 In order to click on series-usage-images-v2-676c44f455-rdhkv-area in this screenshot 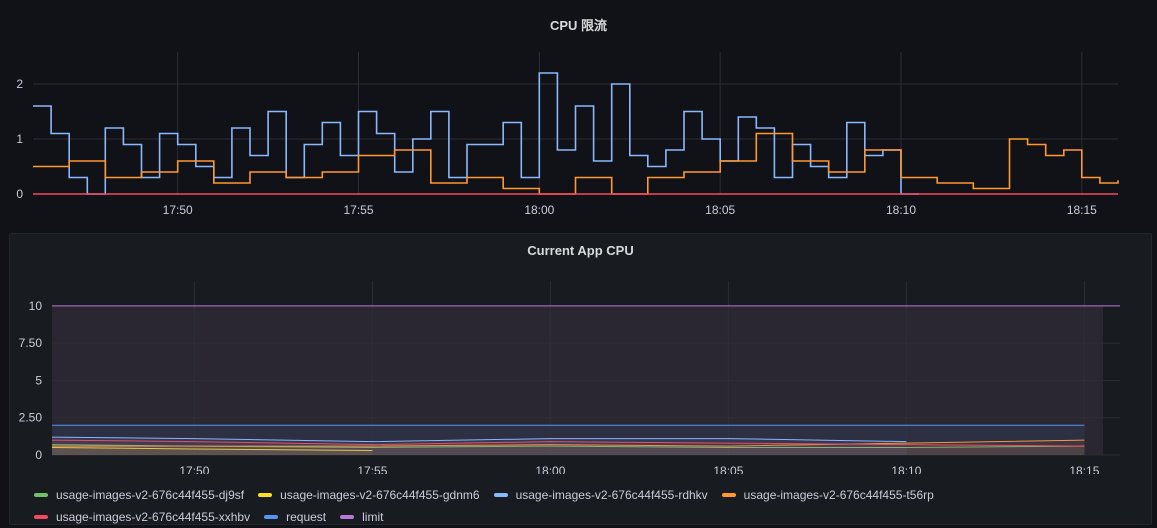, I will do `click(479, 446)`.